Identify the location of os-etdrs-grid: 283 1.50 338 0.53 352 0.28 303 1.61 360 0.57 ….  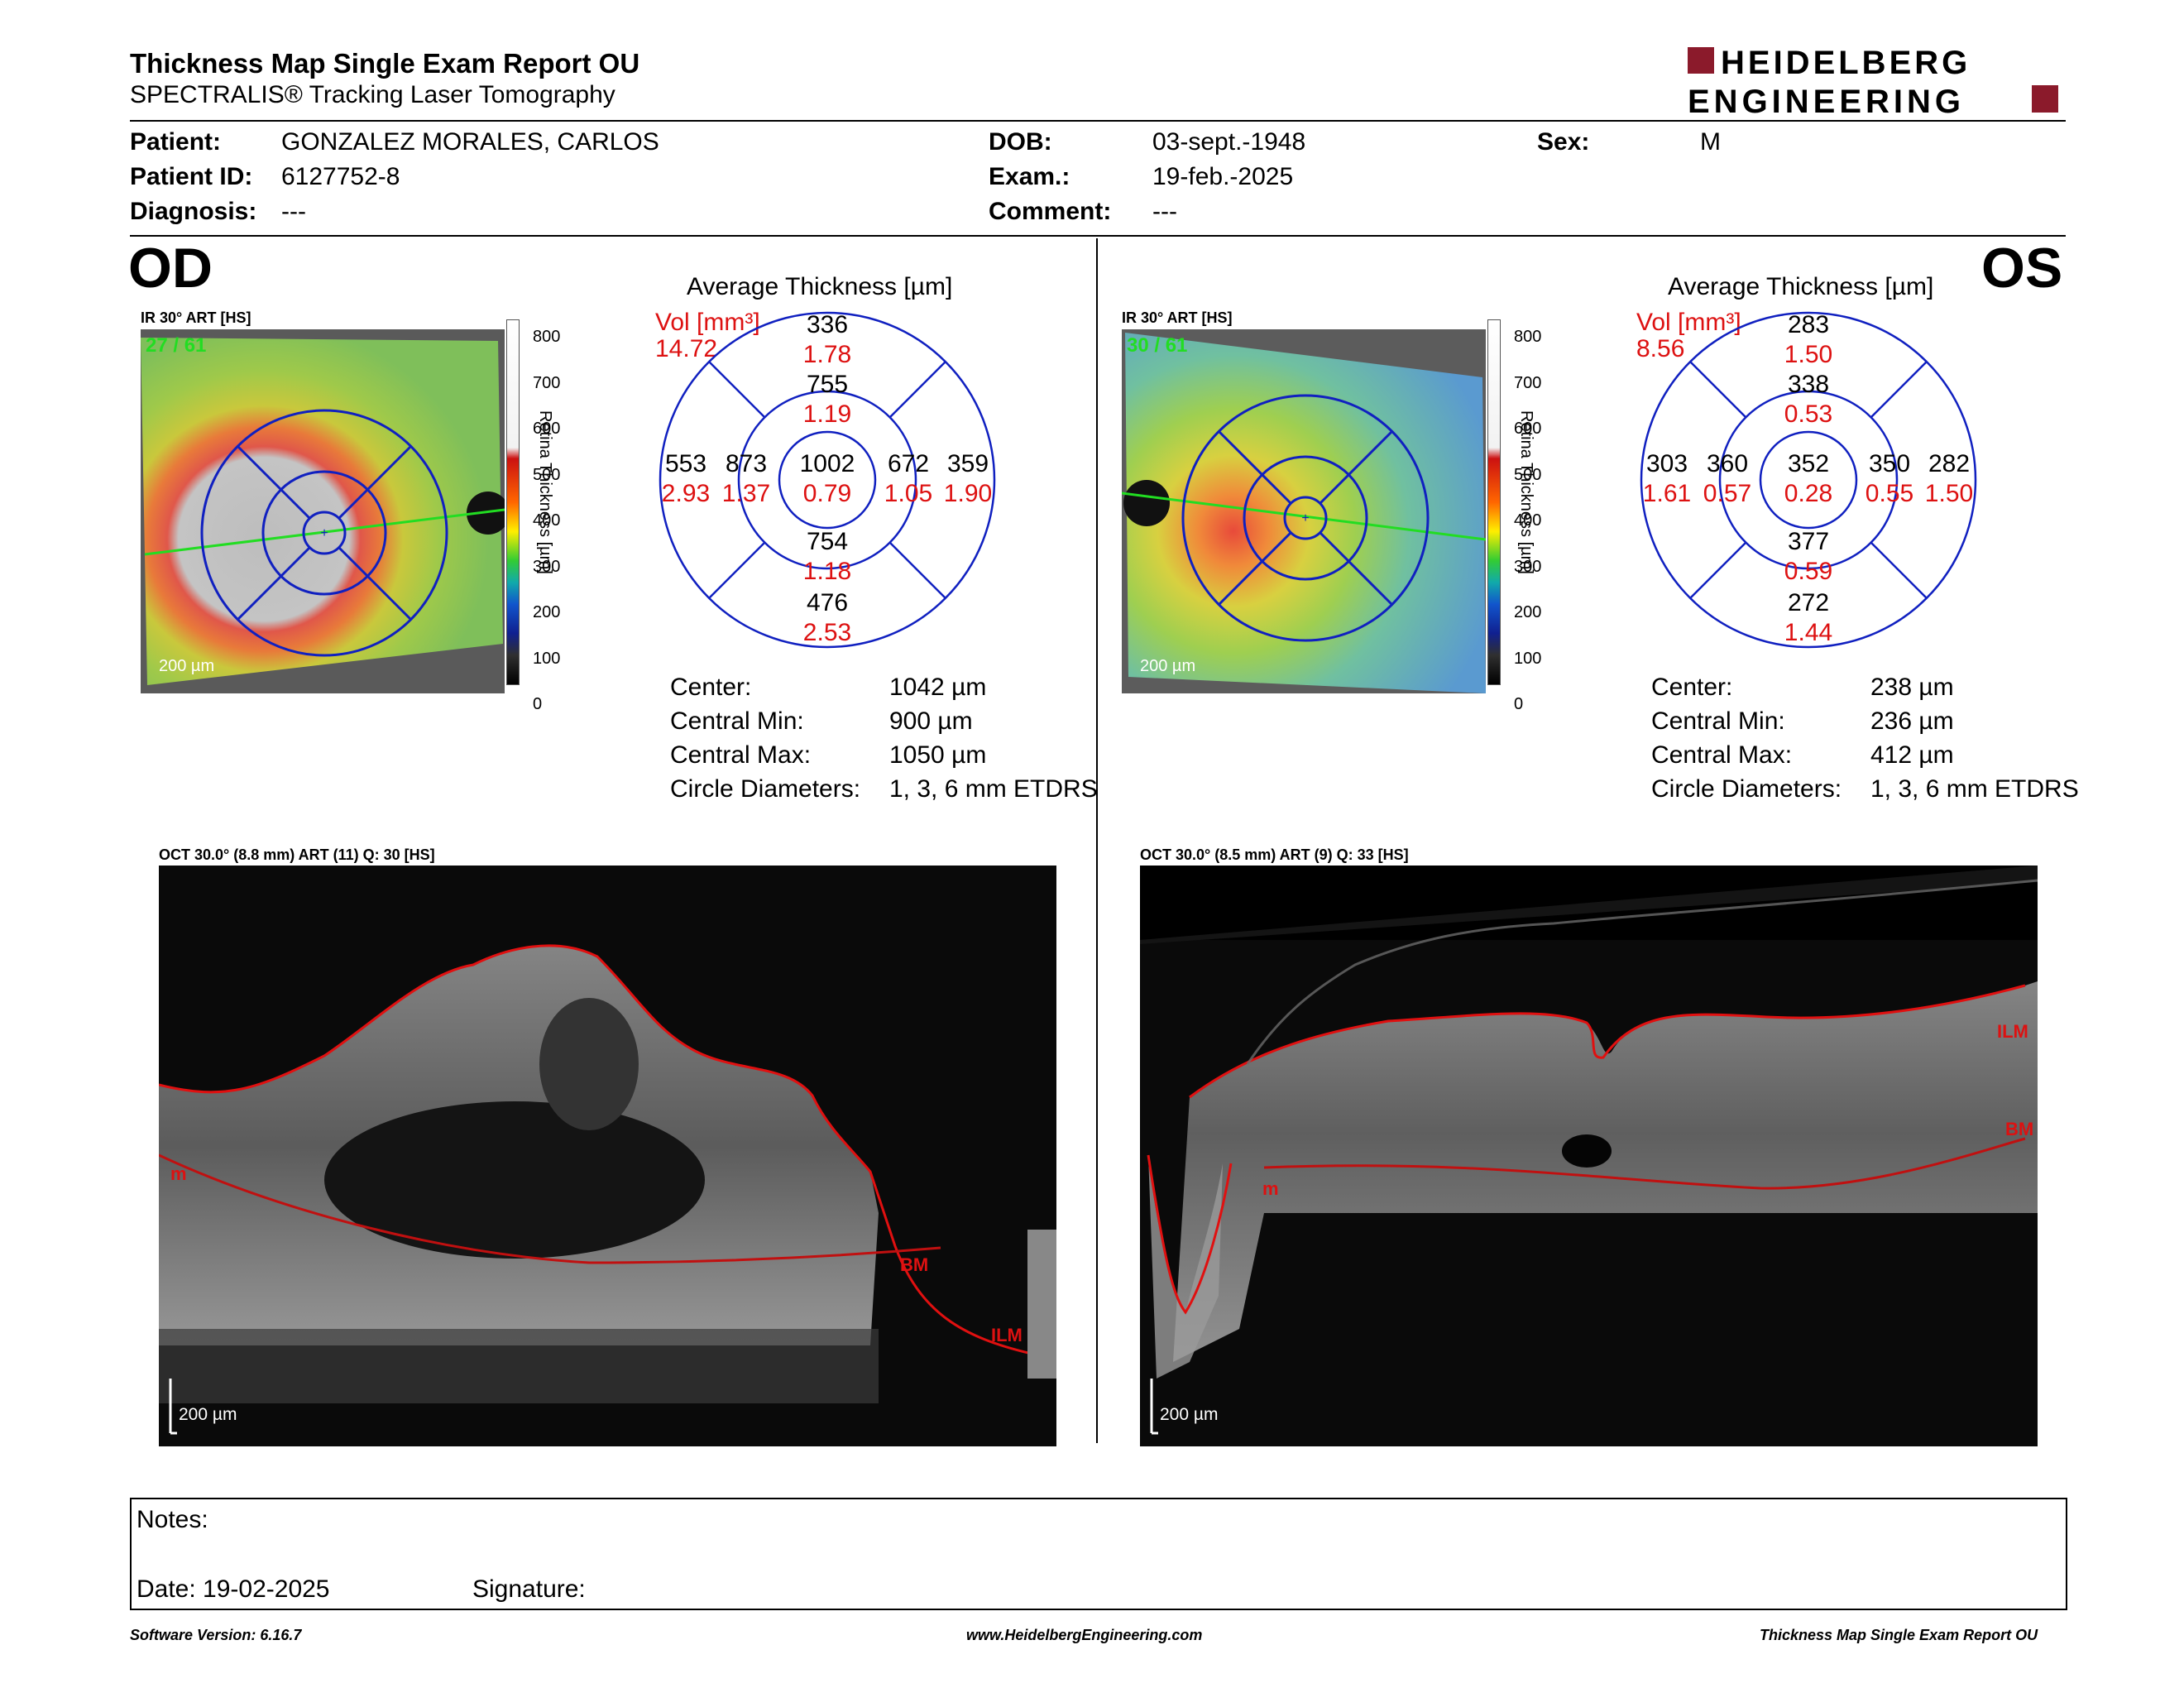
(1808, 480).